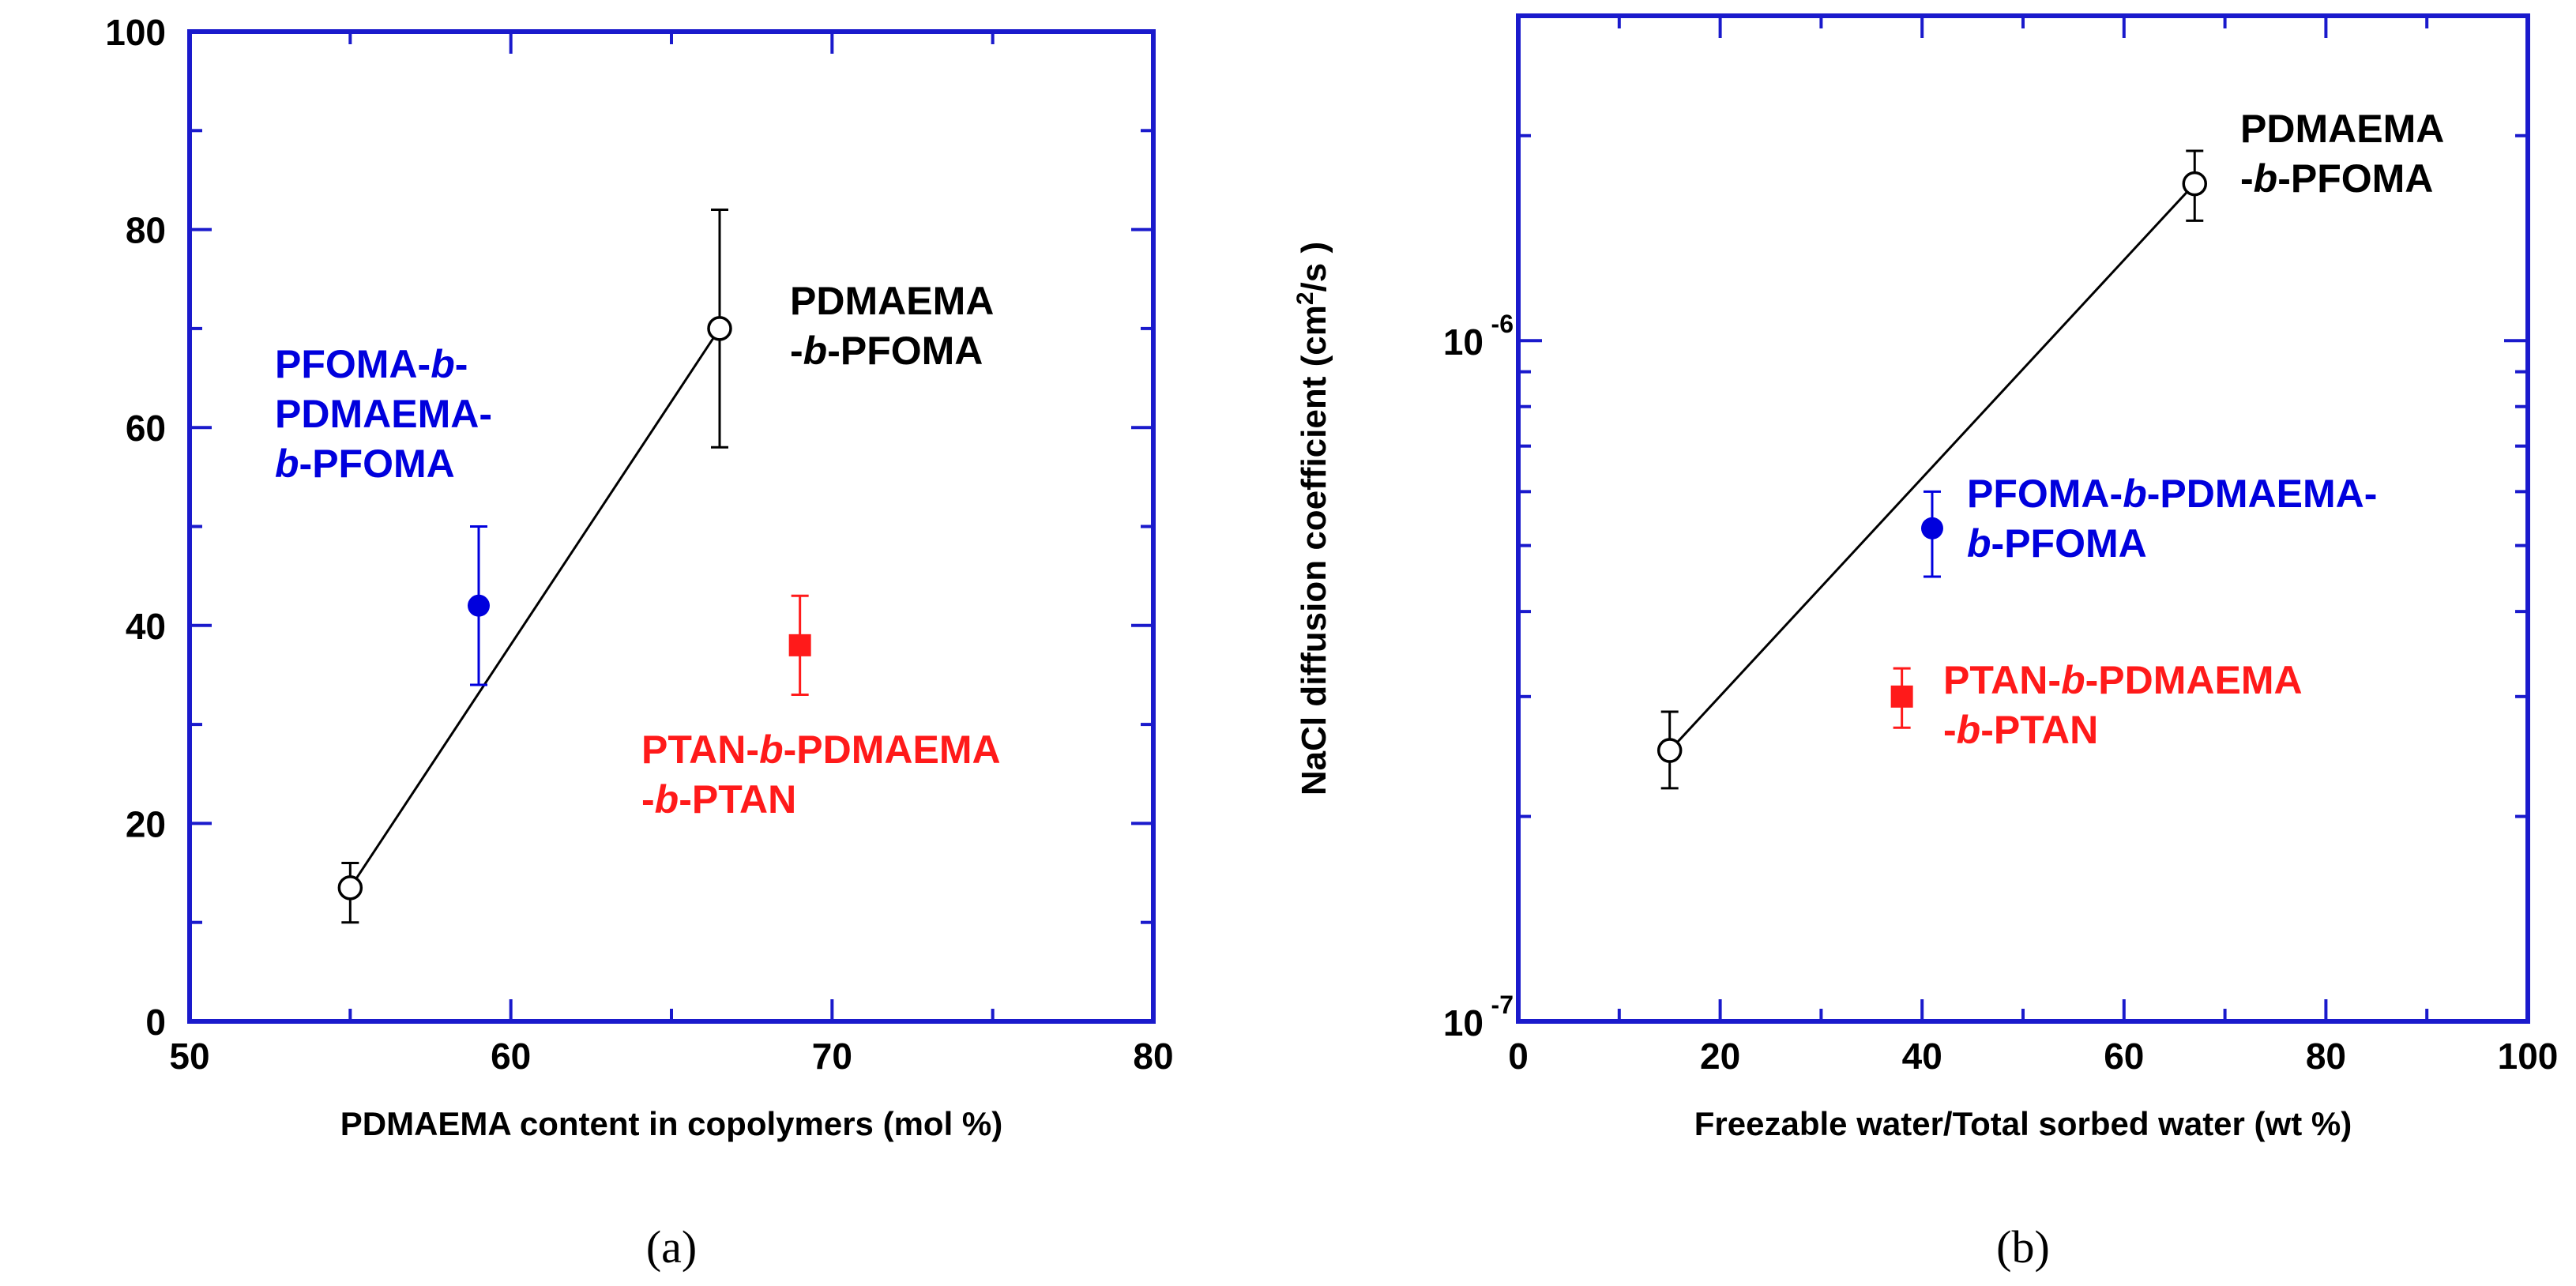  I want to click on x-tick-label: 40, so click(1922, 1056).